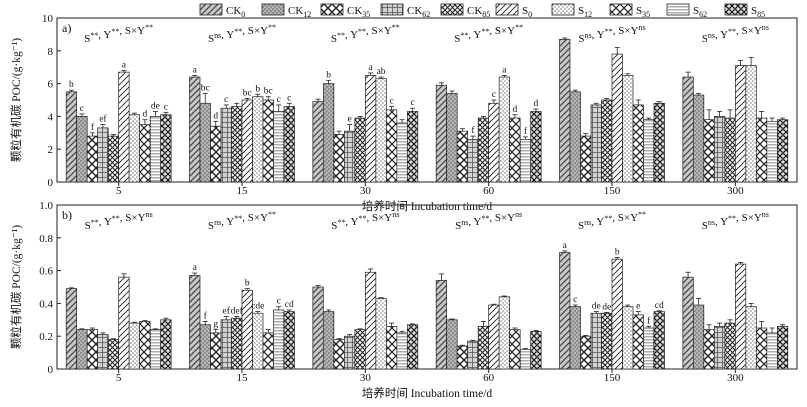  I want to click on legend-item: CK85, so click(465, 11).